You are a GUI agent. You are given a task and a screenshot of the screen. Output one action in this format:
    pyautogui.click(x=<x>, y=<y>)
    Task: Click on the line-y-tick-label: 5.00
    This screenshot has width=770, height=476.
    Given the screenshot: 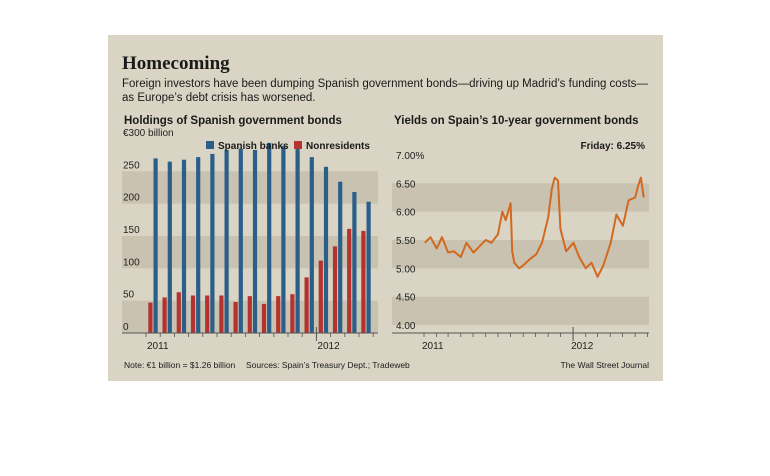 What is the action you would take?
    pyautogui.click(x=406, y=269)
    